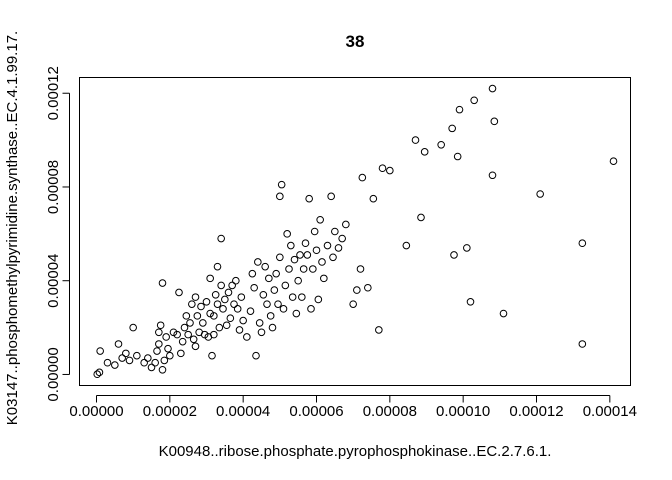 This screenshot has width=672, height=480. Describe the element at coordinates (610, 411) in the screenshot. I see `x-tick-label: 0.00014` at that location.